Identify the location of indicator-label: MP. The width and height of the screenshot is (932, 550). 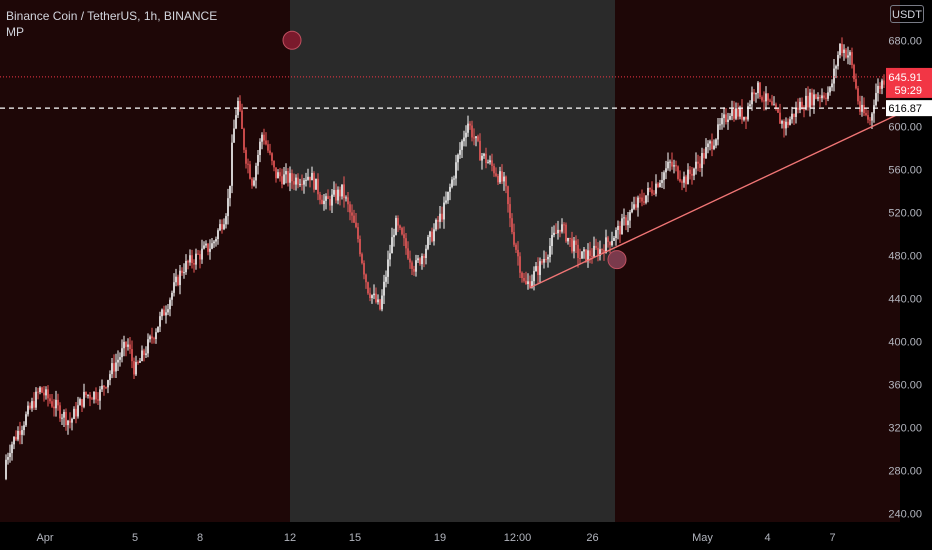
(15, 32).